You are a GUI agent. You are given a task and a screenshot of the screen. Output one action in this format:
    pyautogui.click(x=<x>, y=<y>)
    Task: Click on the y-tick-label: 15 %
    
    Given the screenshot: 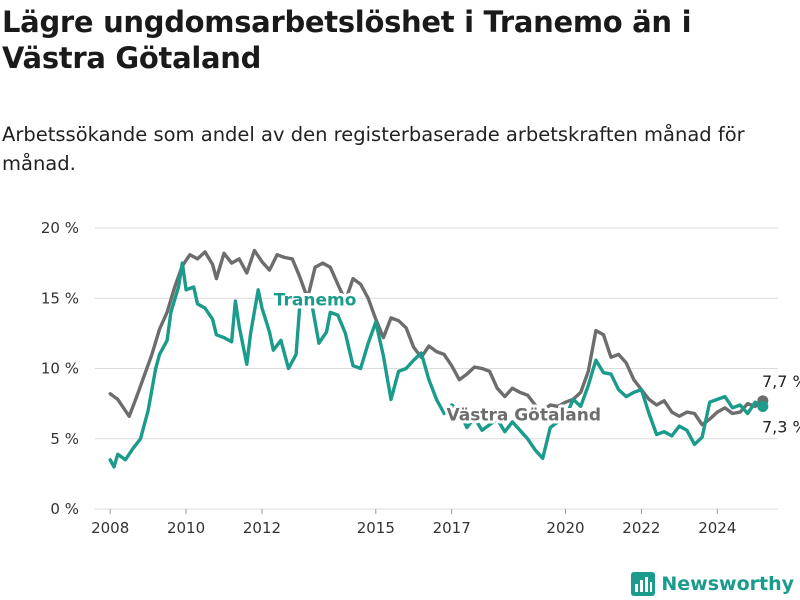 What is the action you would take?
    pyautogui.click(x=60, y=298)
    